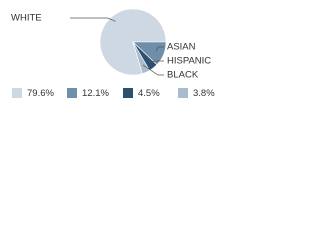  Describe the element at coordinates (183, 75) in the screenshot. I see `slice-label: BLACK` at that location.